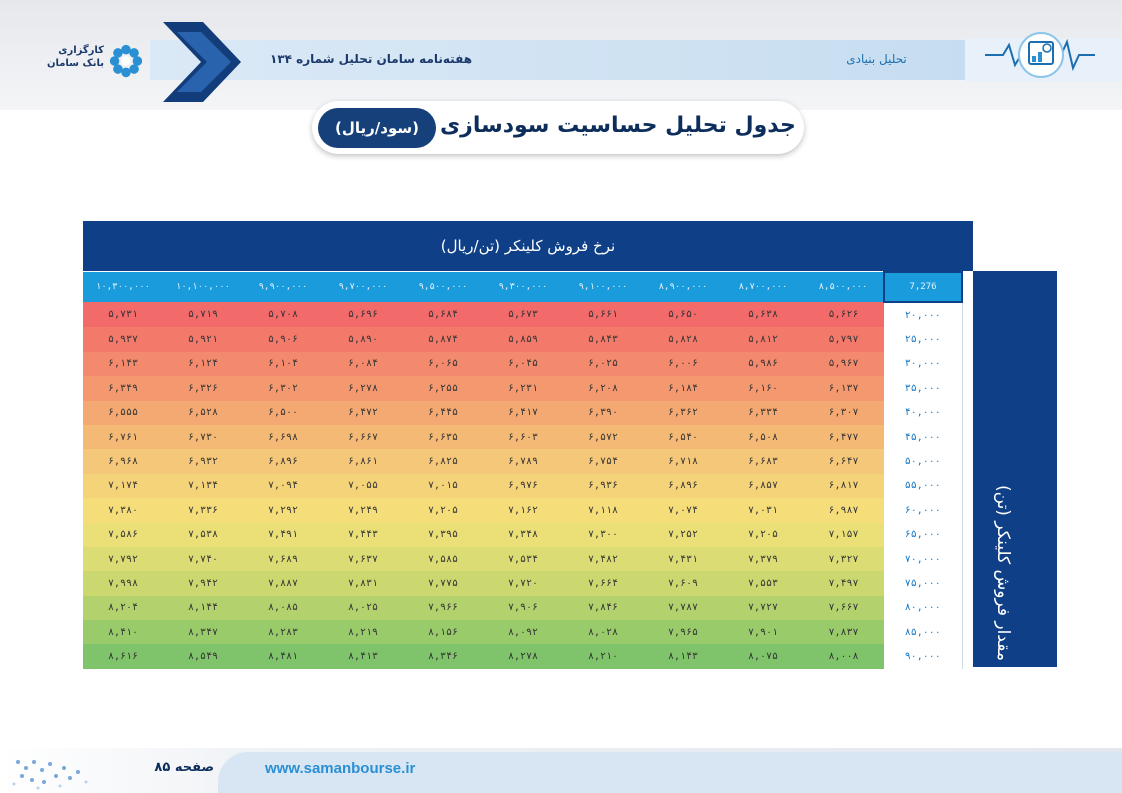 This screenshot has height=793, width=1122. I want to click on eps-cell: ۶,۲۰۸, so click(603, 388).